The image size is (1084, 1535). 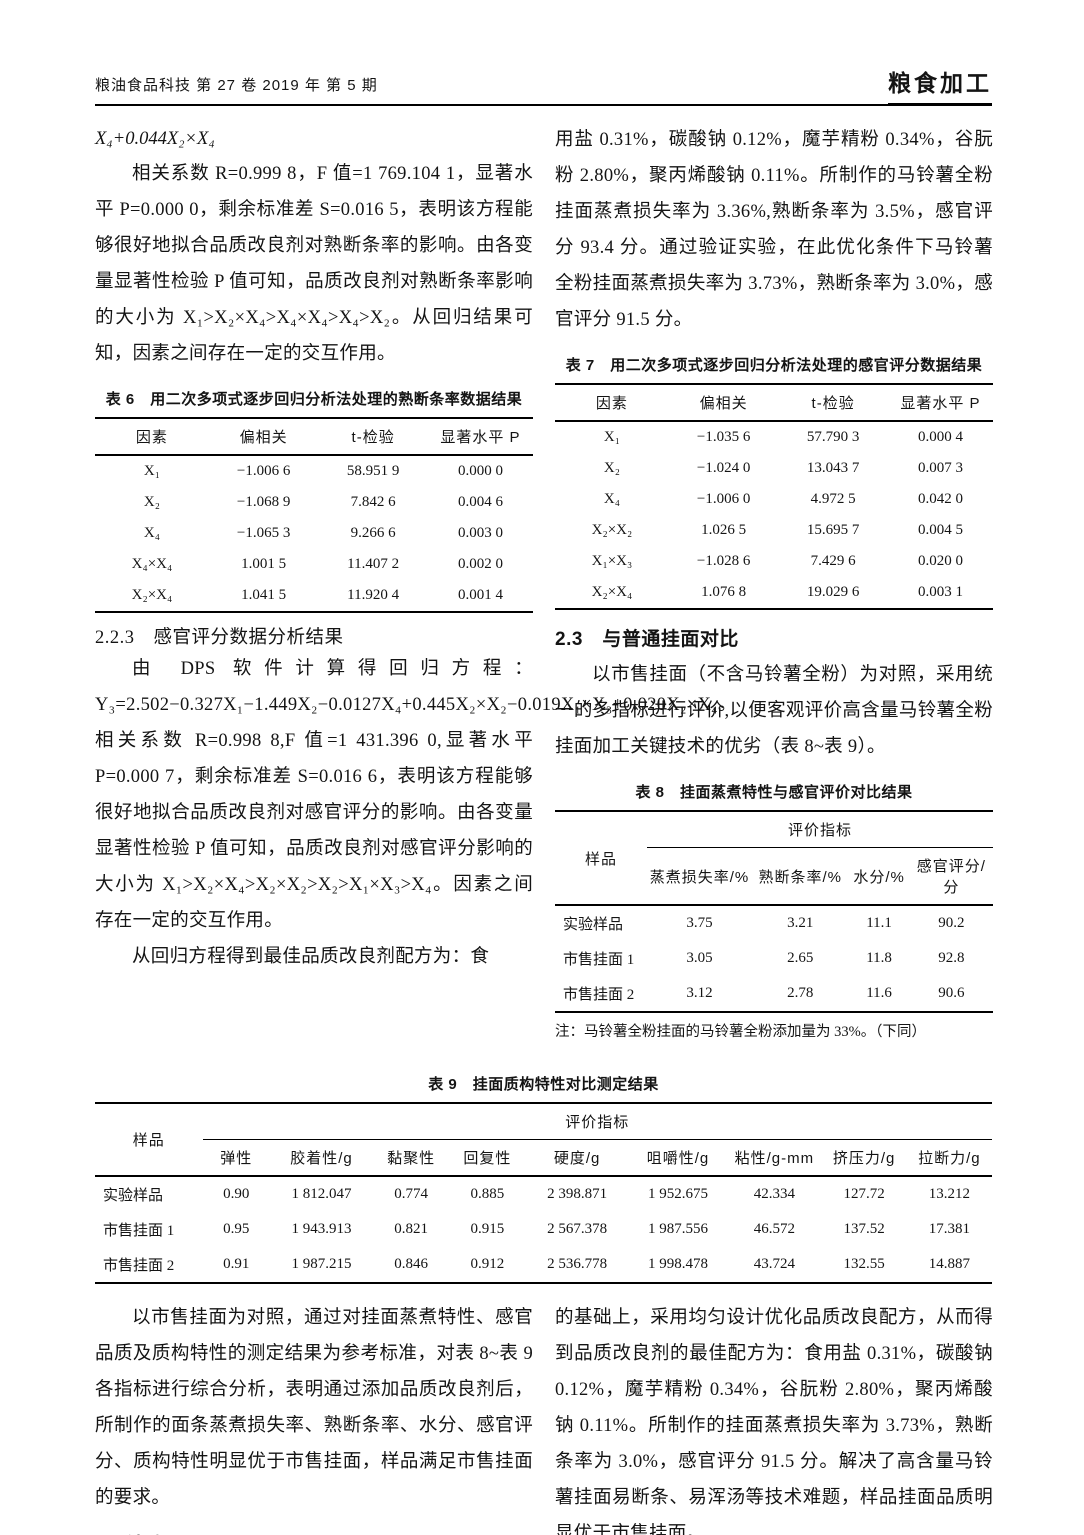 What do you see at coordinates (819, 829) in the screenshot?
I see `group-header: 评价指标` at bounding box center [819, 829].